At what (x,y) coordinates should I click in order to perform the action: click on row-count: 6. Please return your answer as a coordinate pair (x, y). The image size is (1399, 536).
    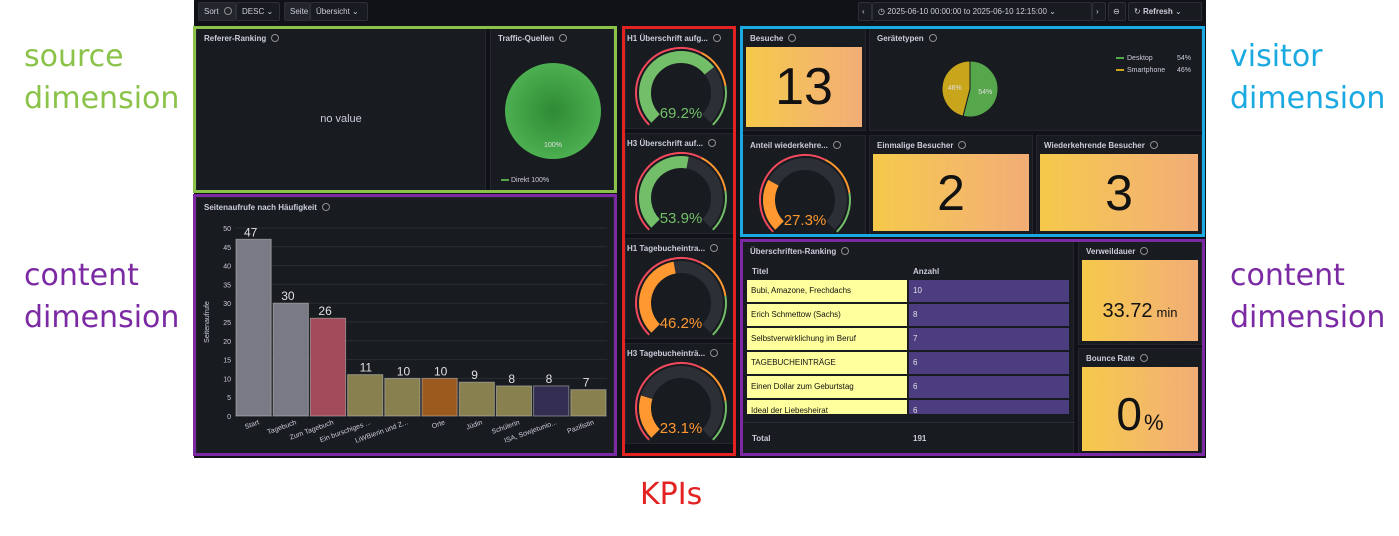
    Looking at the image, I should click on (989, 387).